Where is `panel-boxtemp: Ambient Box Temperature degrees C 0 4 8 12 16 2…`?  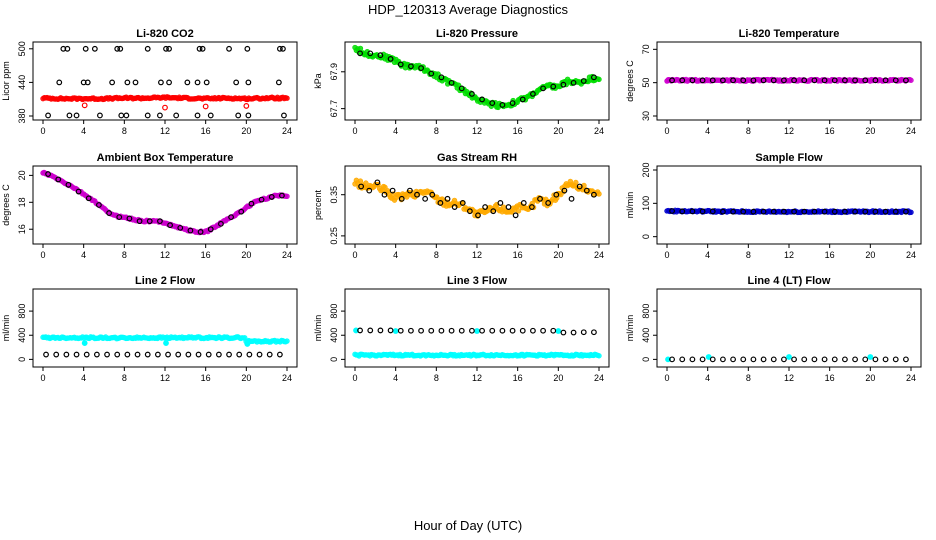 panel-boxtemp: Ambient Box Temperature degrees C 0 4 8 12 16 2… is located at coordinates (149, 206).